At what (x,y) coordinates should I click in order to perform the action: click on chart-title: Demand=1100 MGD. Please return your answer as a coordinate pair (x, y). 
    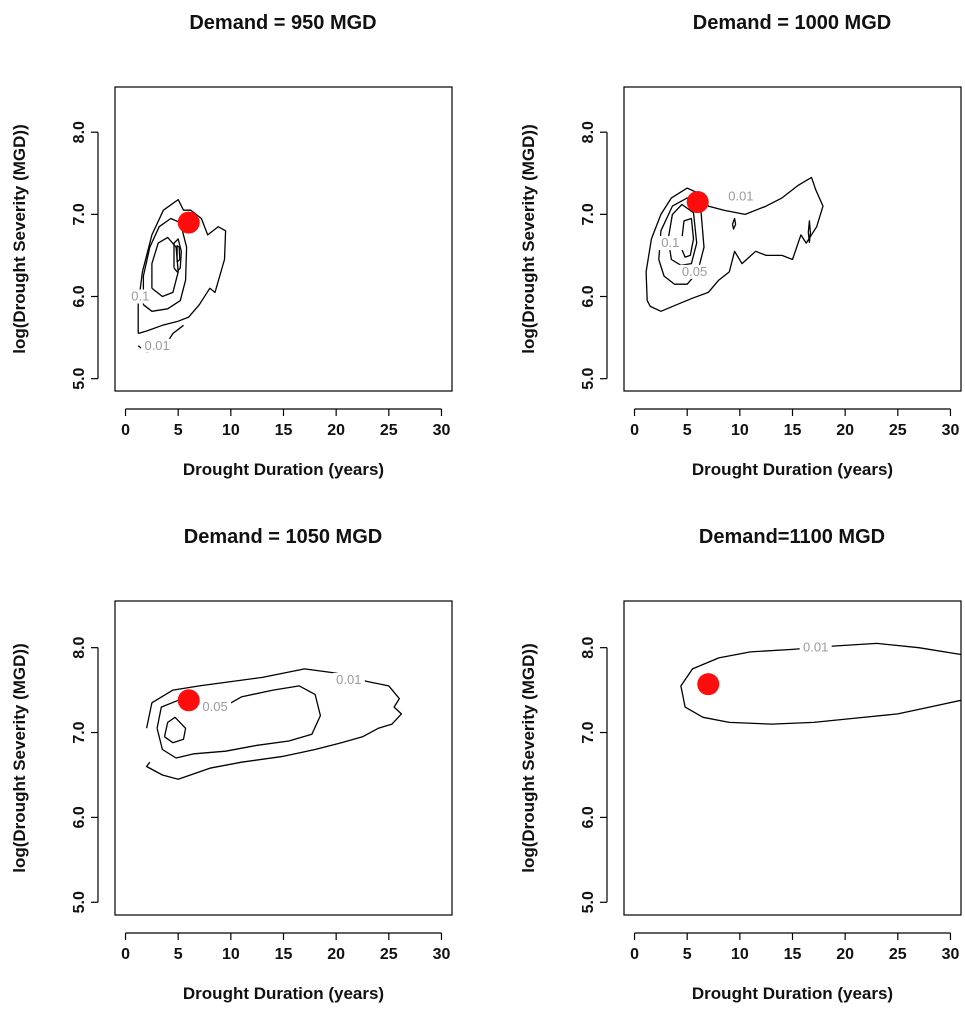
    Looking at the image, I should click on (792, 537).